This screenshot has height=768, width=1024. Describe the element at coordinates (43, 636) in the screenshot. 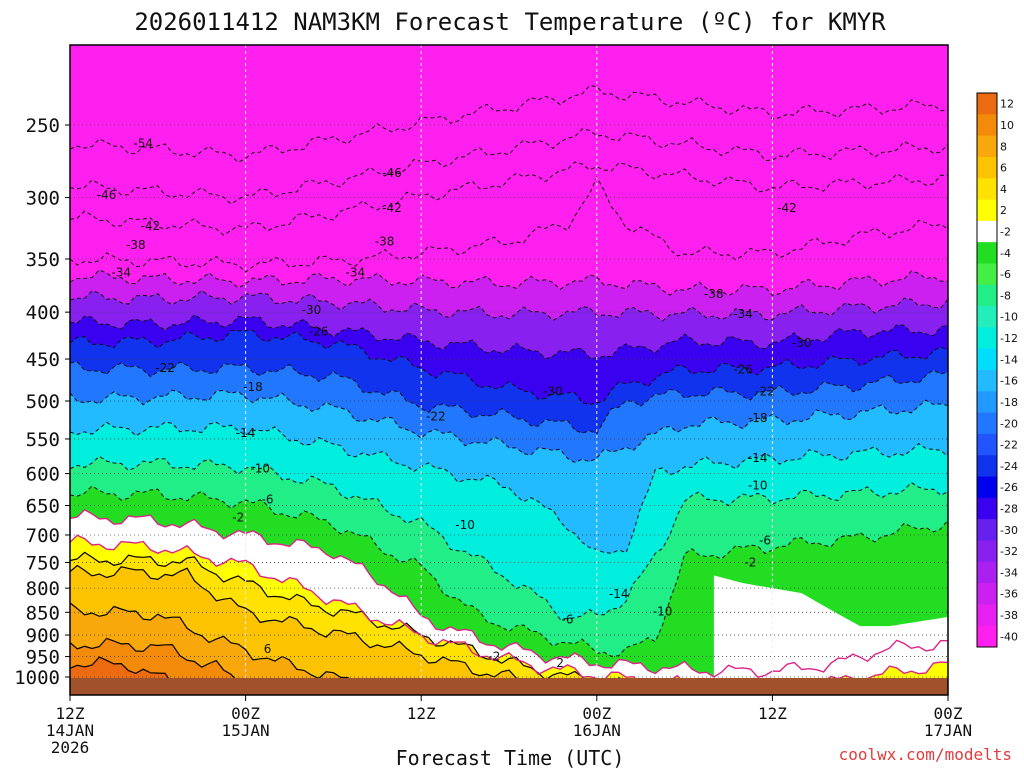

I see `y-tick-label: 900` at that location.